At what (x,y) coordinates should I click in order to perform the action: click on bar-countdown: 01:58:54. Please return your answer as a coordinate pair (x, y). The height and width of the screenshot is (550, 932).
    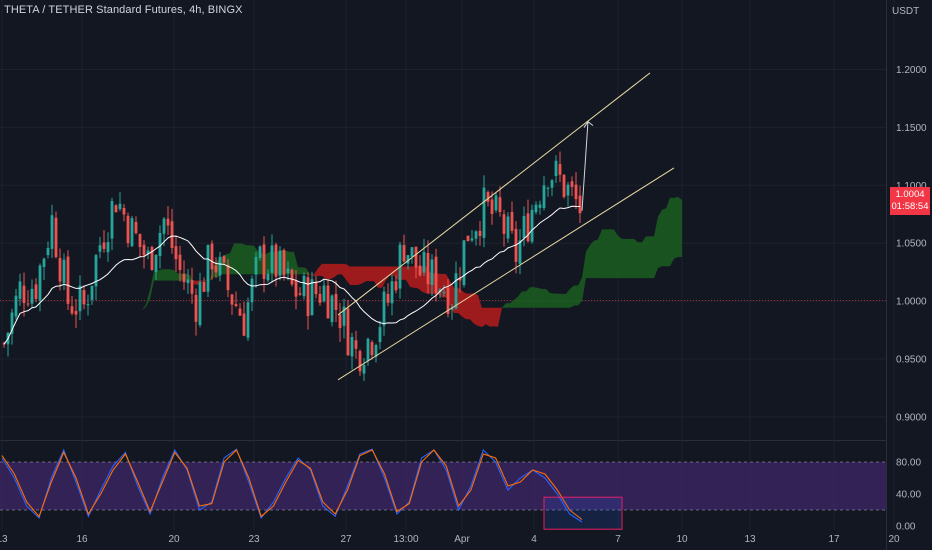
    Looking at the image, I should click on (910, 206).